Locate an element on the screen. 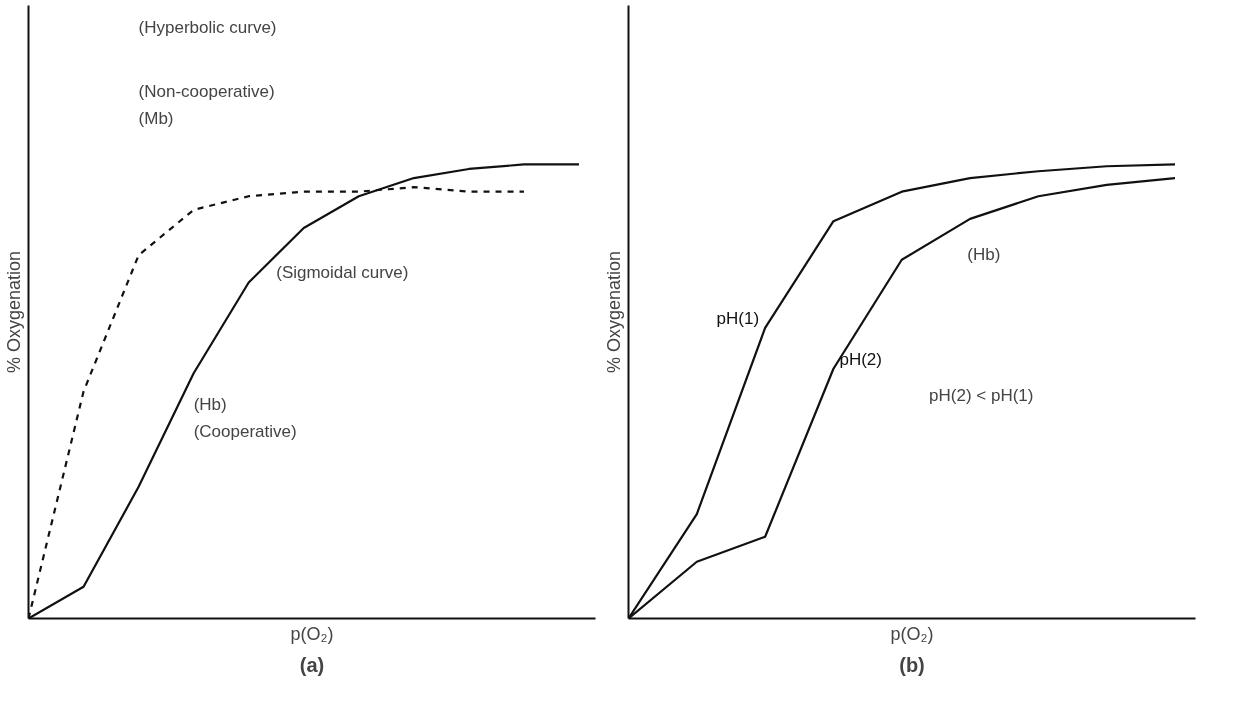  series-label: pH(2) is located at coordinates (860, 359).